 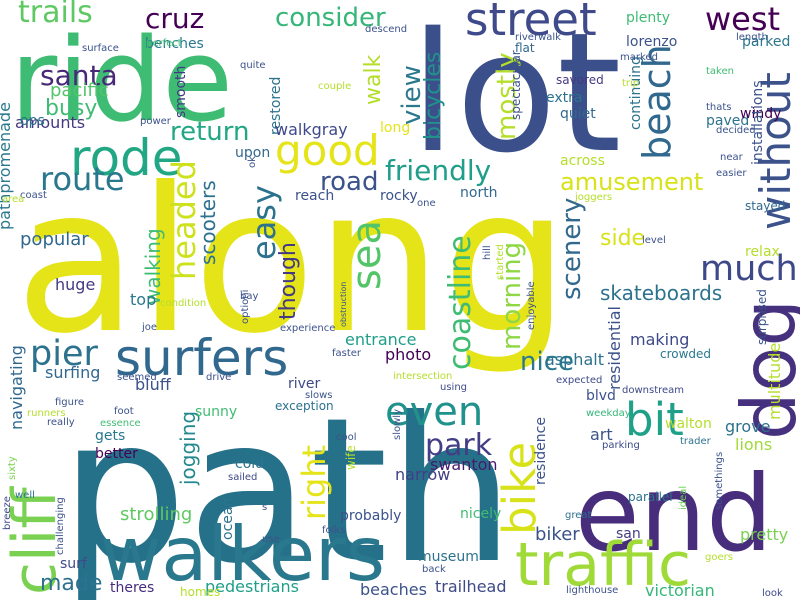 What do you see at coordinates (736, 130) in the screenshot?
I see `word-decided: decided` at bounding box center [736, 130].